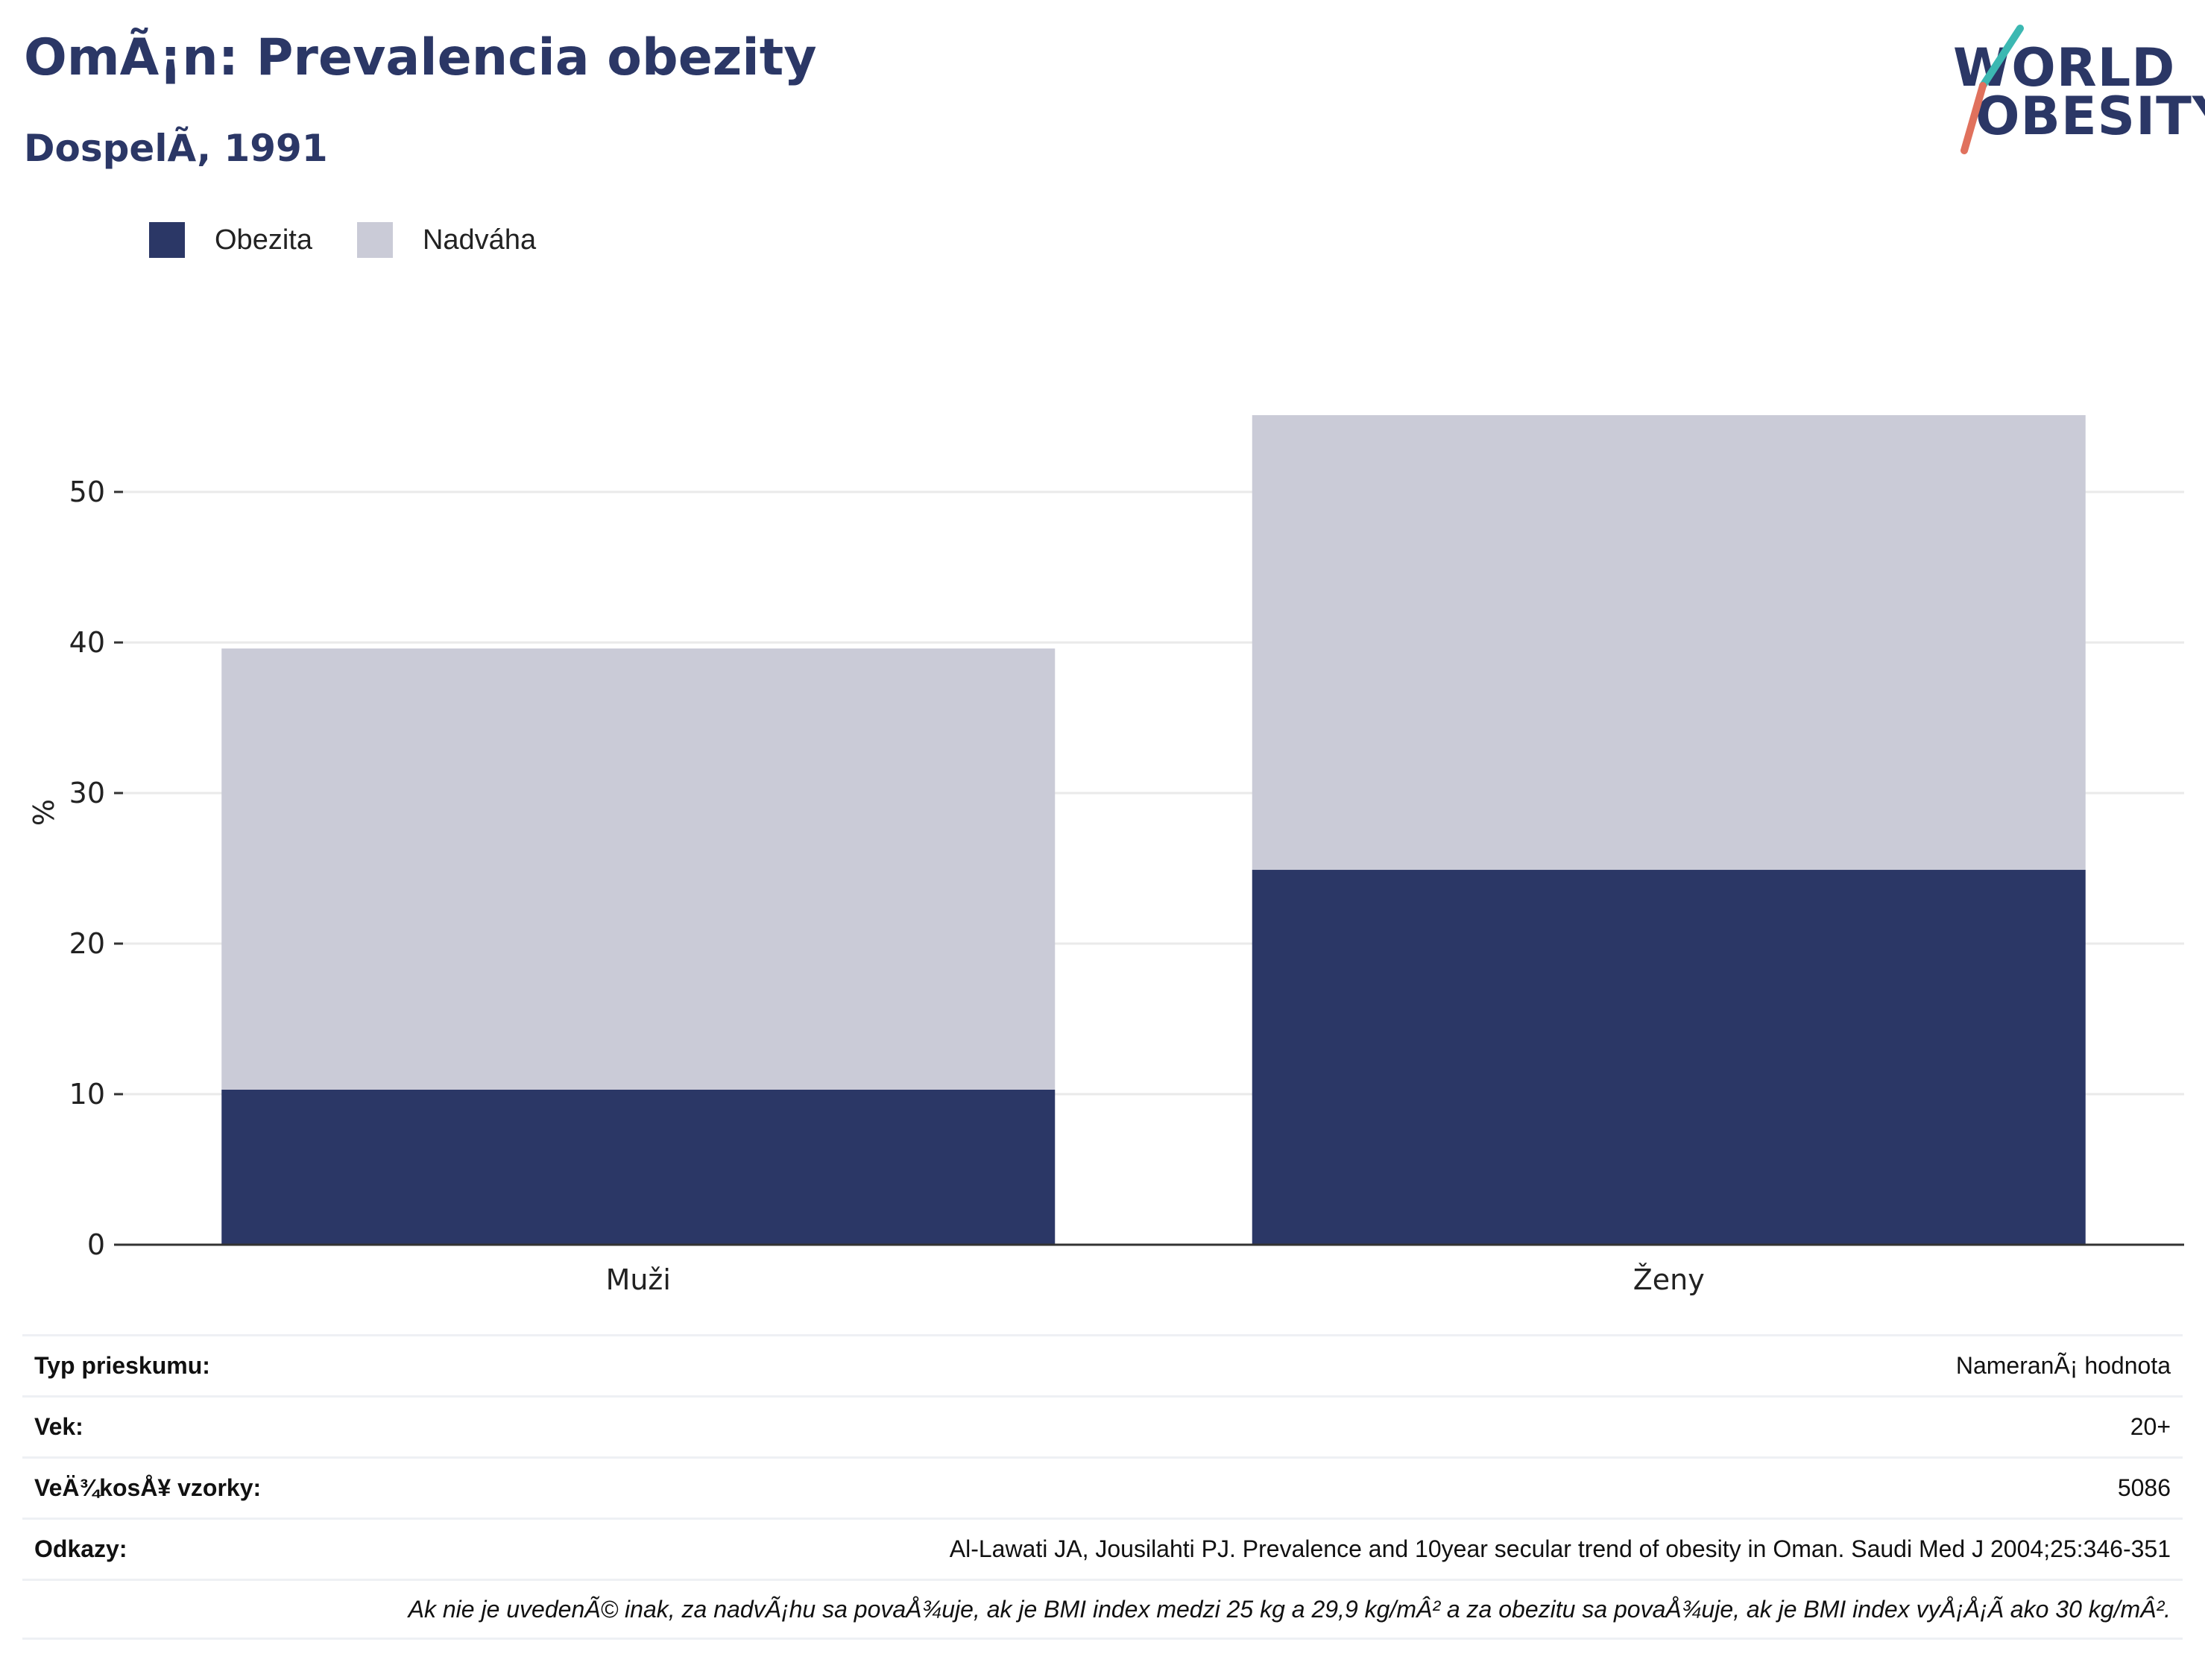 Image resolution: width=2205 pixels, height=1680 pixels. Describe the element at coordinates (1102, 1364) in the screenshot. I see `info-row-survey-type: Typ prieskumu: NameranÃ¡ hodnota` at that location.